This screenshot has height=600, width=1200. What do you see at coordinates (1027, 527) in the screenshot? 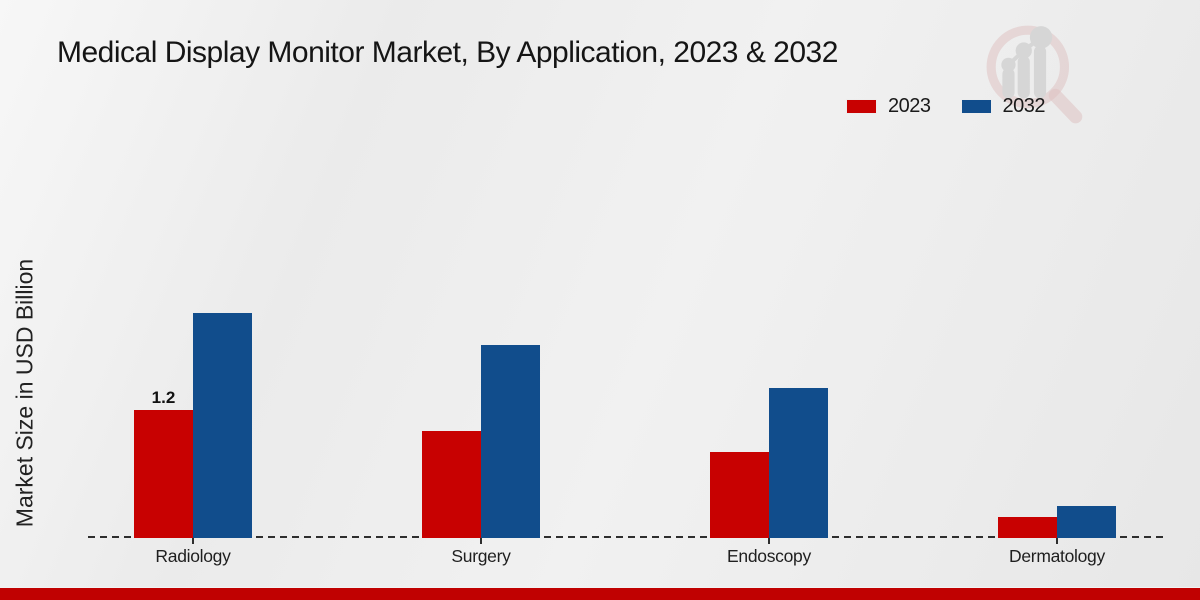
I see `bar-2023-dermatology` at bounding box center [1027, 527].